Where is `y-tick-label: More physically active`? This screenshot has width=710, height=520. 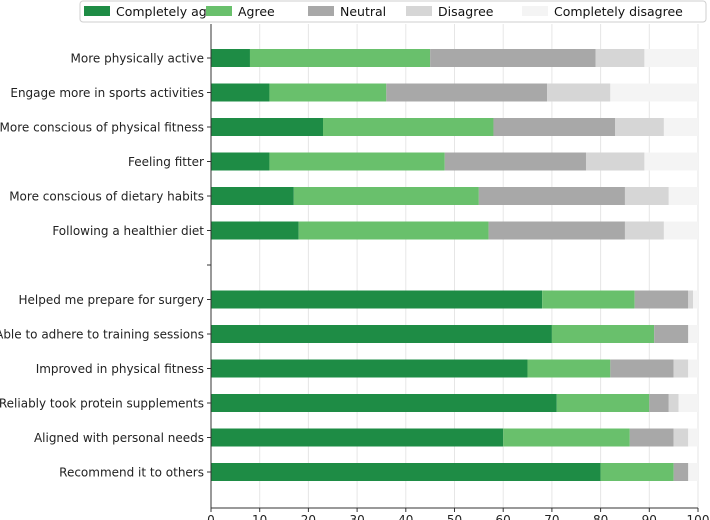 y-tick-label: More physically active is located at coordinates (137, 59).